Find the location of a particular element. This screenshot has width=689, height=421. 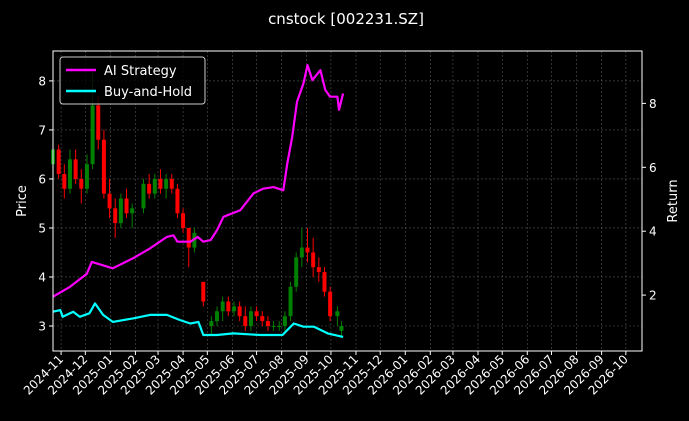

legend: AI Strategy Buy-and-Hold is located at coordinates (132, 80).